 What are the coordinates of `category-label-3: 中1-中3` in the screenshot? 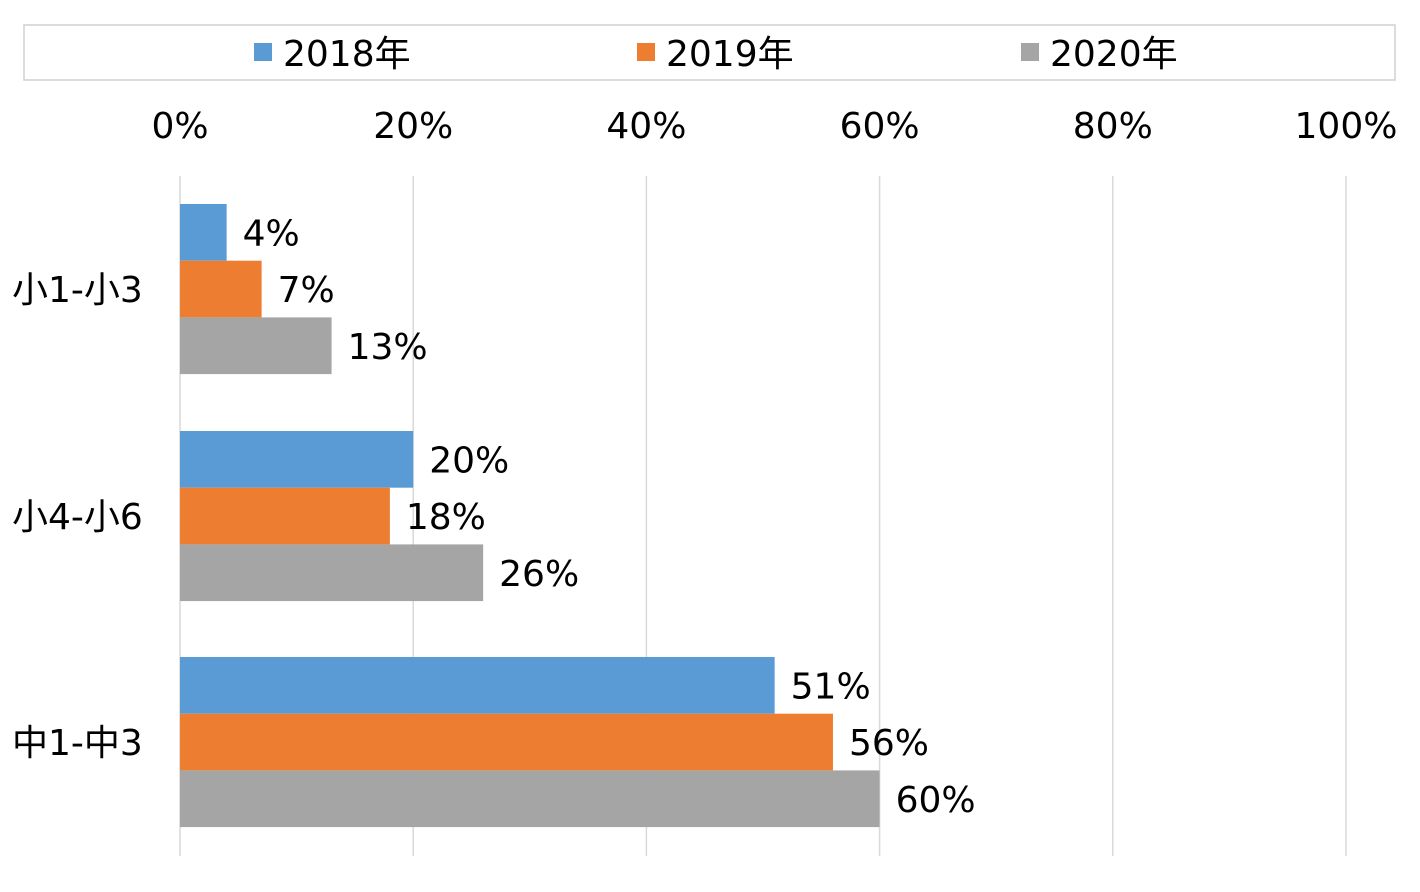 It's located at (77, 743).